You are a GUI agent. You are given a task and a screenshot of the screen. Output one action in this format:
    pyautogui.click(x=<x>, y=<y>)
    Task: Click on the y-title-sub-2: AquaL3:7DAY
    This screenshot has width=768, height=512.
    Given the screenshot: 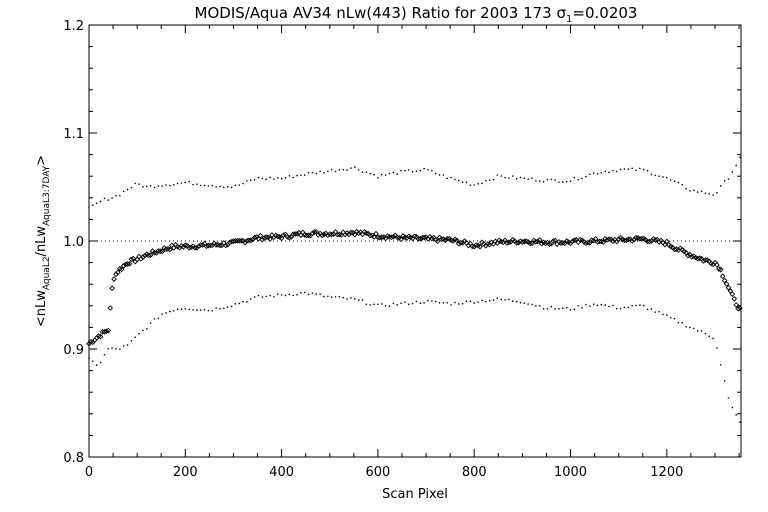 What is the action you would take?
    pyautogui.click(x=47, y=195)
    